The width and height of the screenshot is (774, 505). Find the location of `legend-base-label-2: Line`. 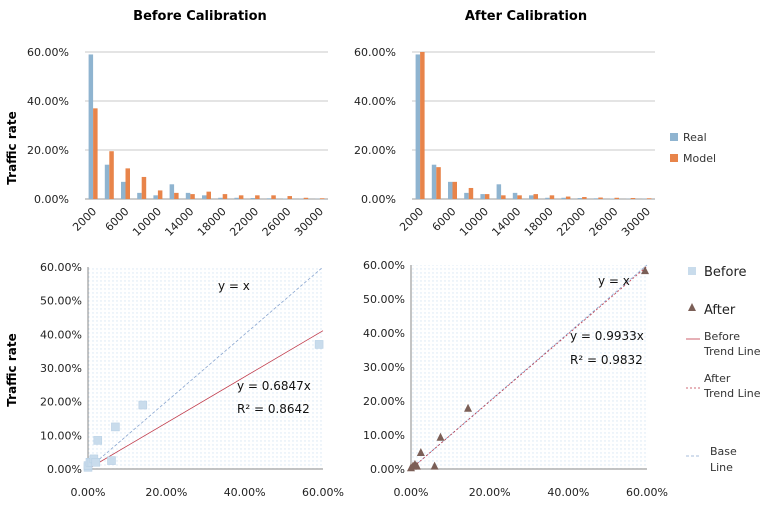

legend-base-label-2: Line is located at coordinates (721, 467).